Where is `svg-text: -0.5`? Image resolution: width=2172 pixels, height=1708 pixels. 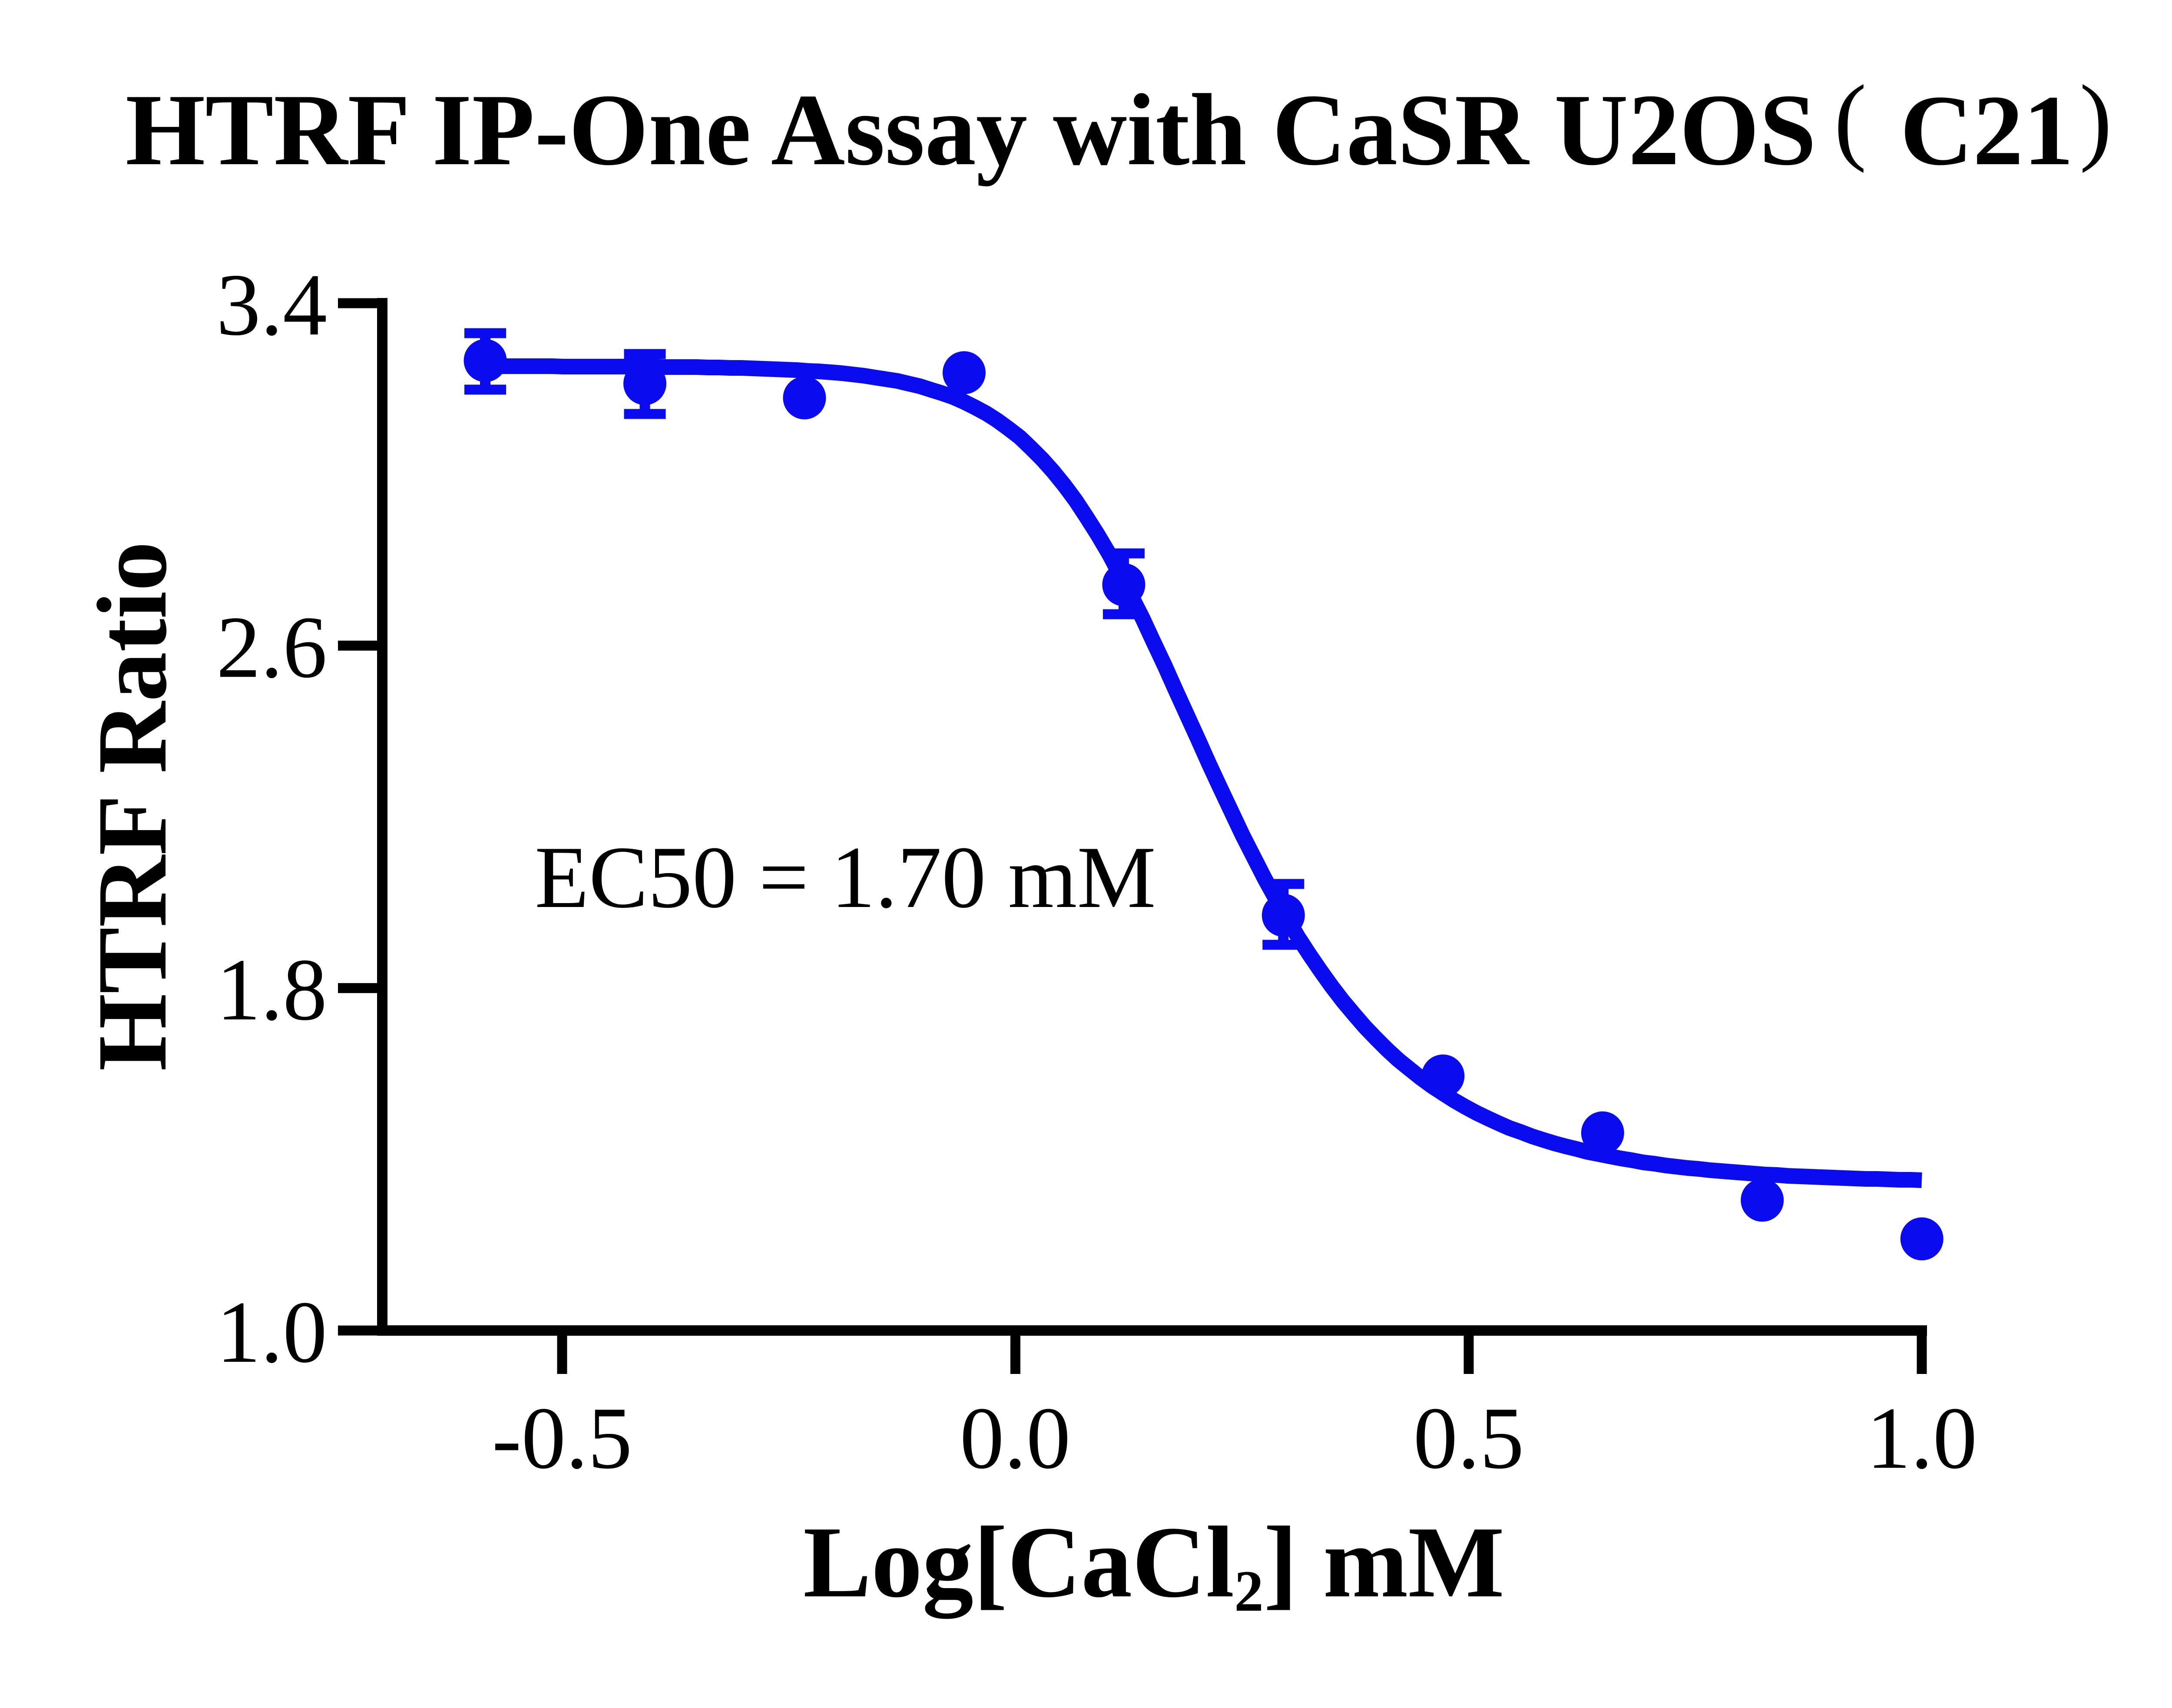 svg-text: -0.5 is located at coordinates (562, 1438).